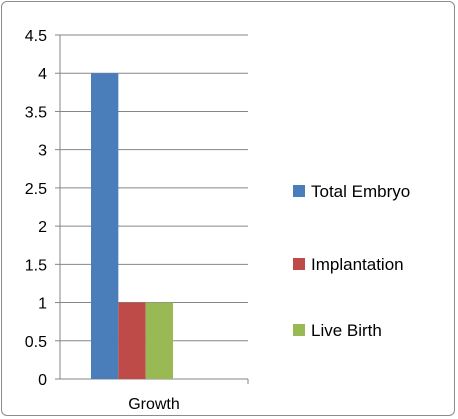  Describe the element at coordinates (36, 36) in the screenshot. I see `y-tick-label: 4.5` at that location.